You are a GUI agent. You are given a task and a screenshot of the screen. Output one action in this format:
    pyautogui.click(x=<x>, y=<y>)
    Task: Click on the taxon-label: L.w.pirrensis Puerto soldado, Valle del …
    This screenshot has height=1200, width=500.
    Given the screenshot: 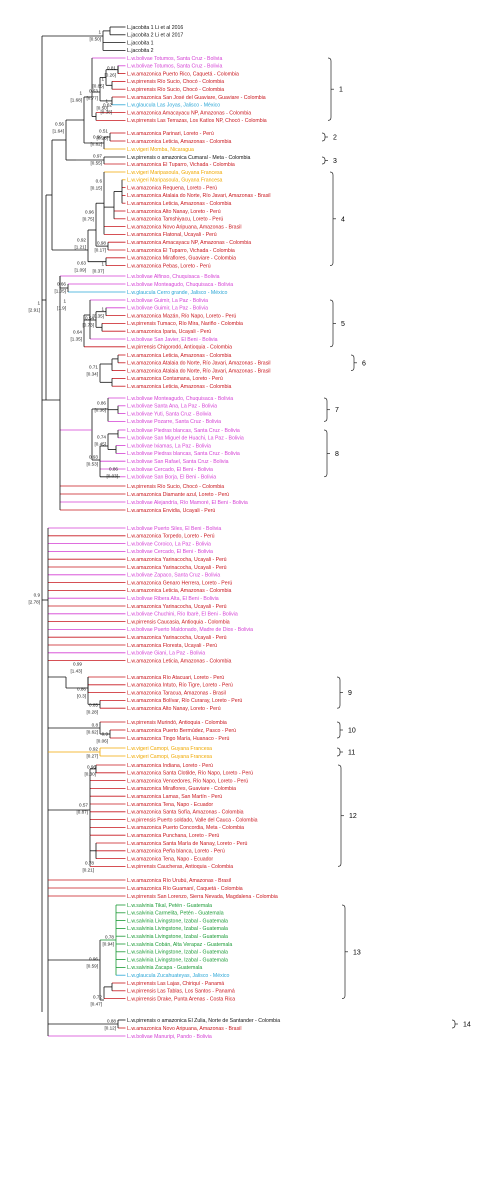 What is the action you would take?
    pyautogui.click(x=192, y=820)
    